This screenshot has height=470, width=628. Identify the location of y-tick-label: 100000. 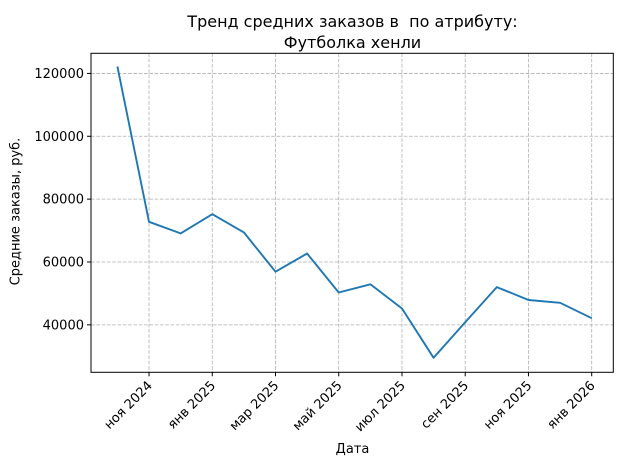
(59, 137).